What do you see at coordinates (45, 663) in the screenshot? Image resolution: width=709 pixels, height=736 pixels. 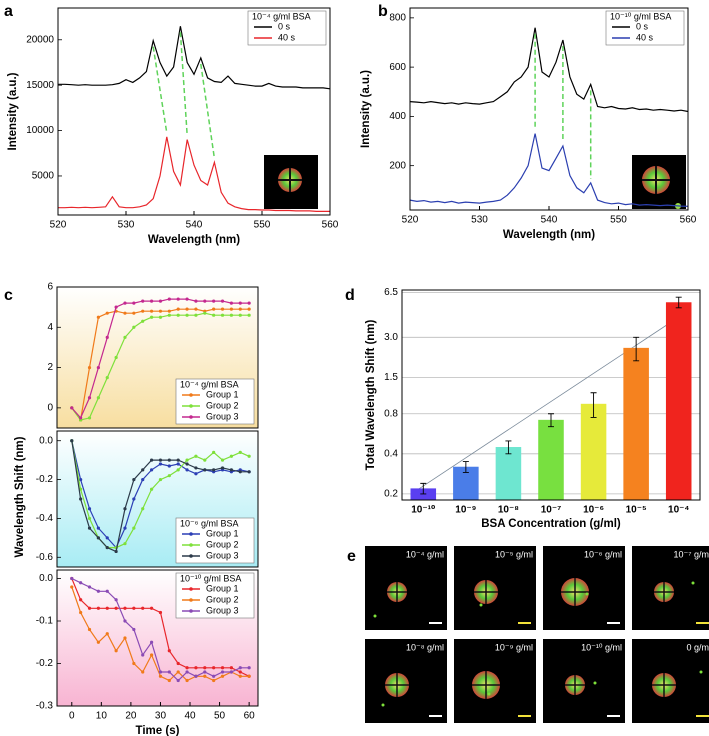 I see `y-tick-label: -0.2` at bounding box center [45, 663].